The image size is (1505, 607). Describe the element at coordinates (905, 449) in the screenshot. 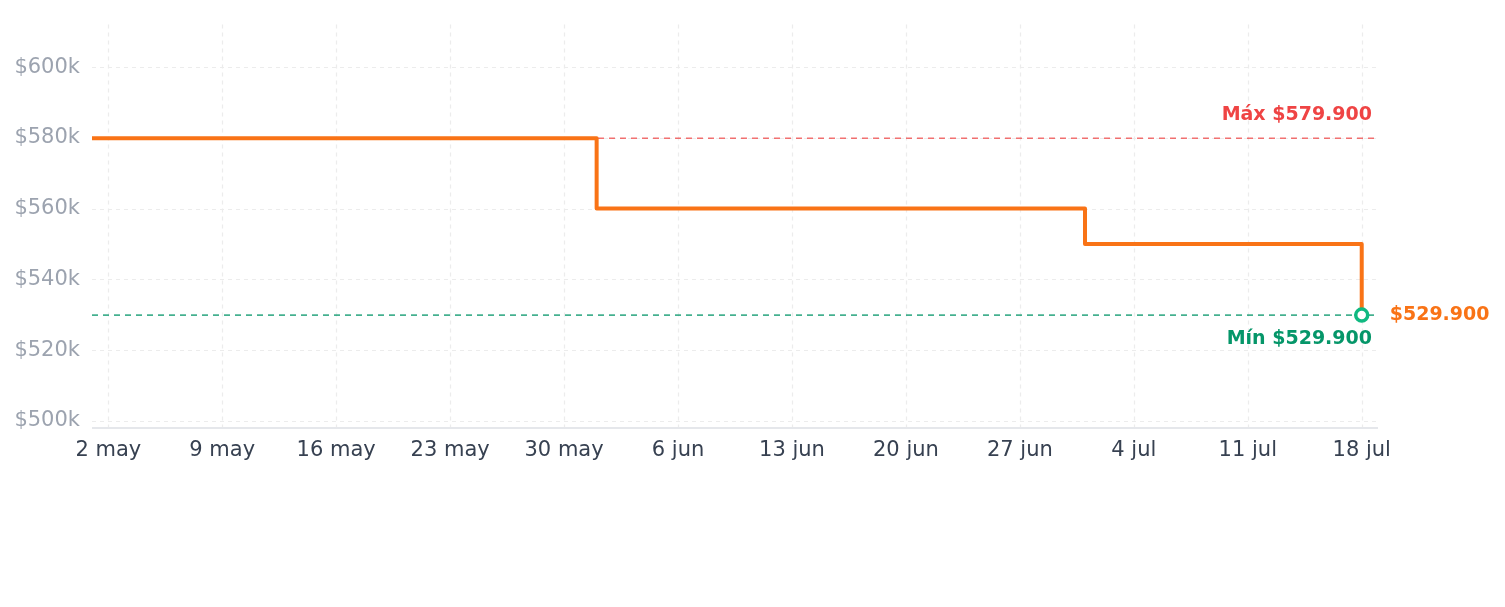

I see `x-tick-label: 20 jun` at that location.